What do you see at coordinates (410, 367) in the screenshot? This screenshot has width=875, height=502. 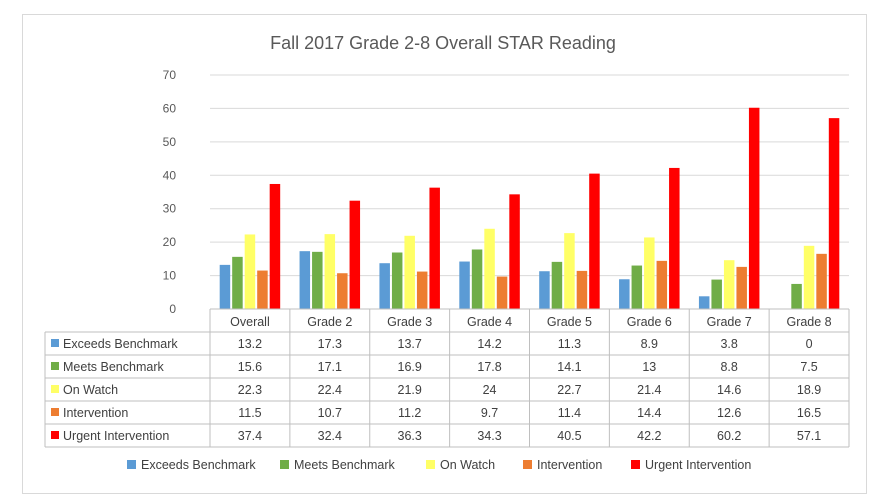 I see `data-label: 16.9` at bounding box center [410, 367].